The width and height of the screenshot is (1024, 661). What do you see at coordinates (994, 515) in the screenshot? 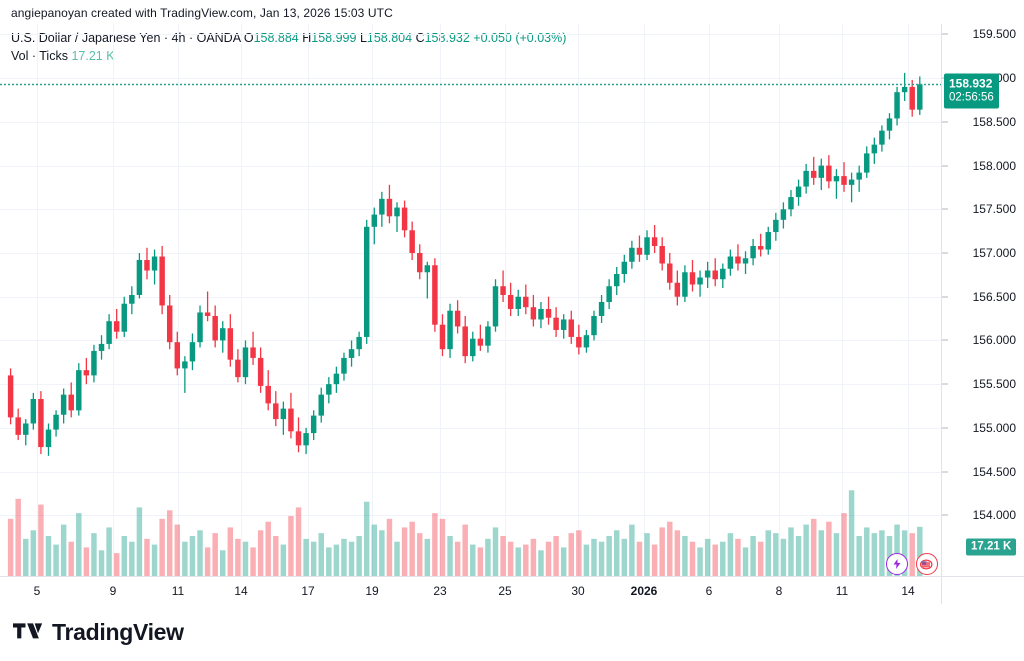
I see `price-tick-label: 154.000` at bounding box center [994, 515].